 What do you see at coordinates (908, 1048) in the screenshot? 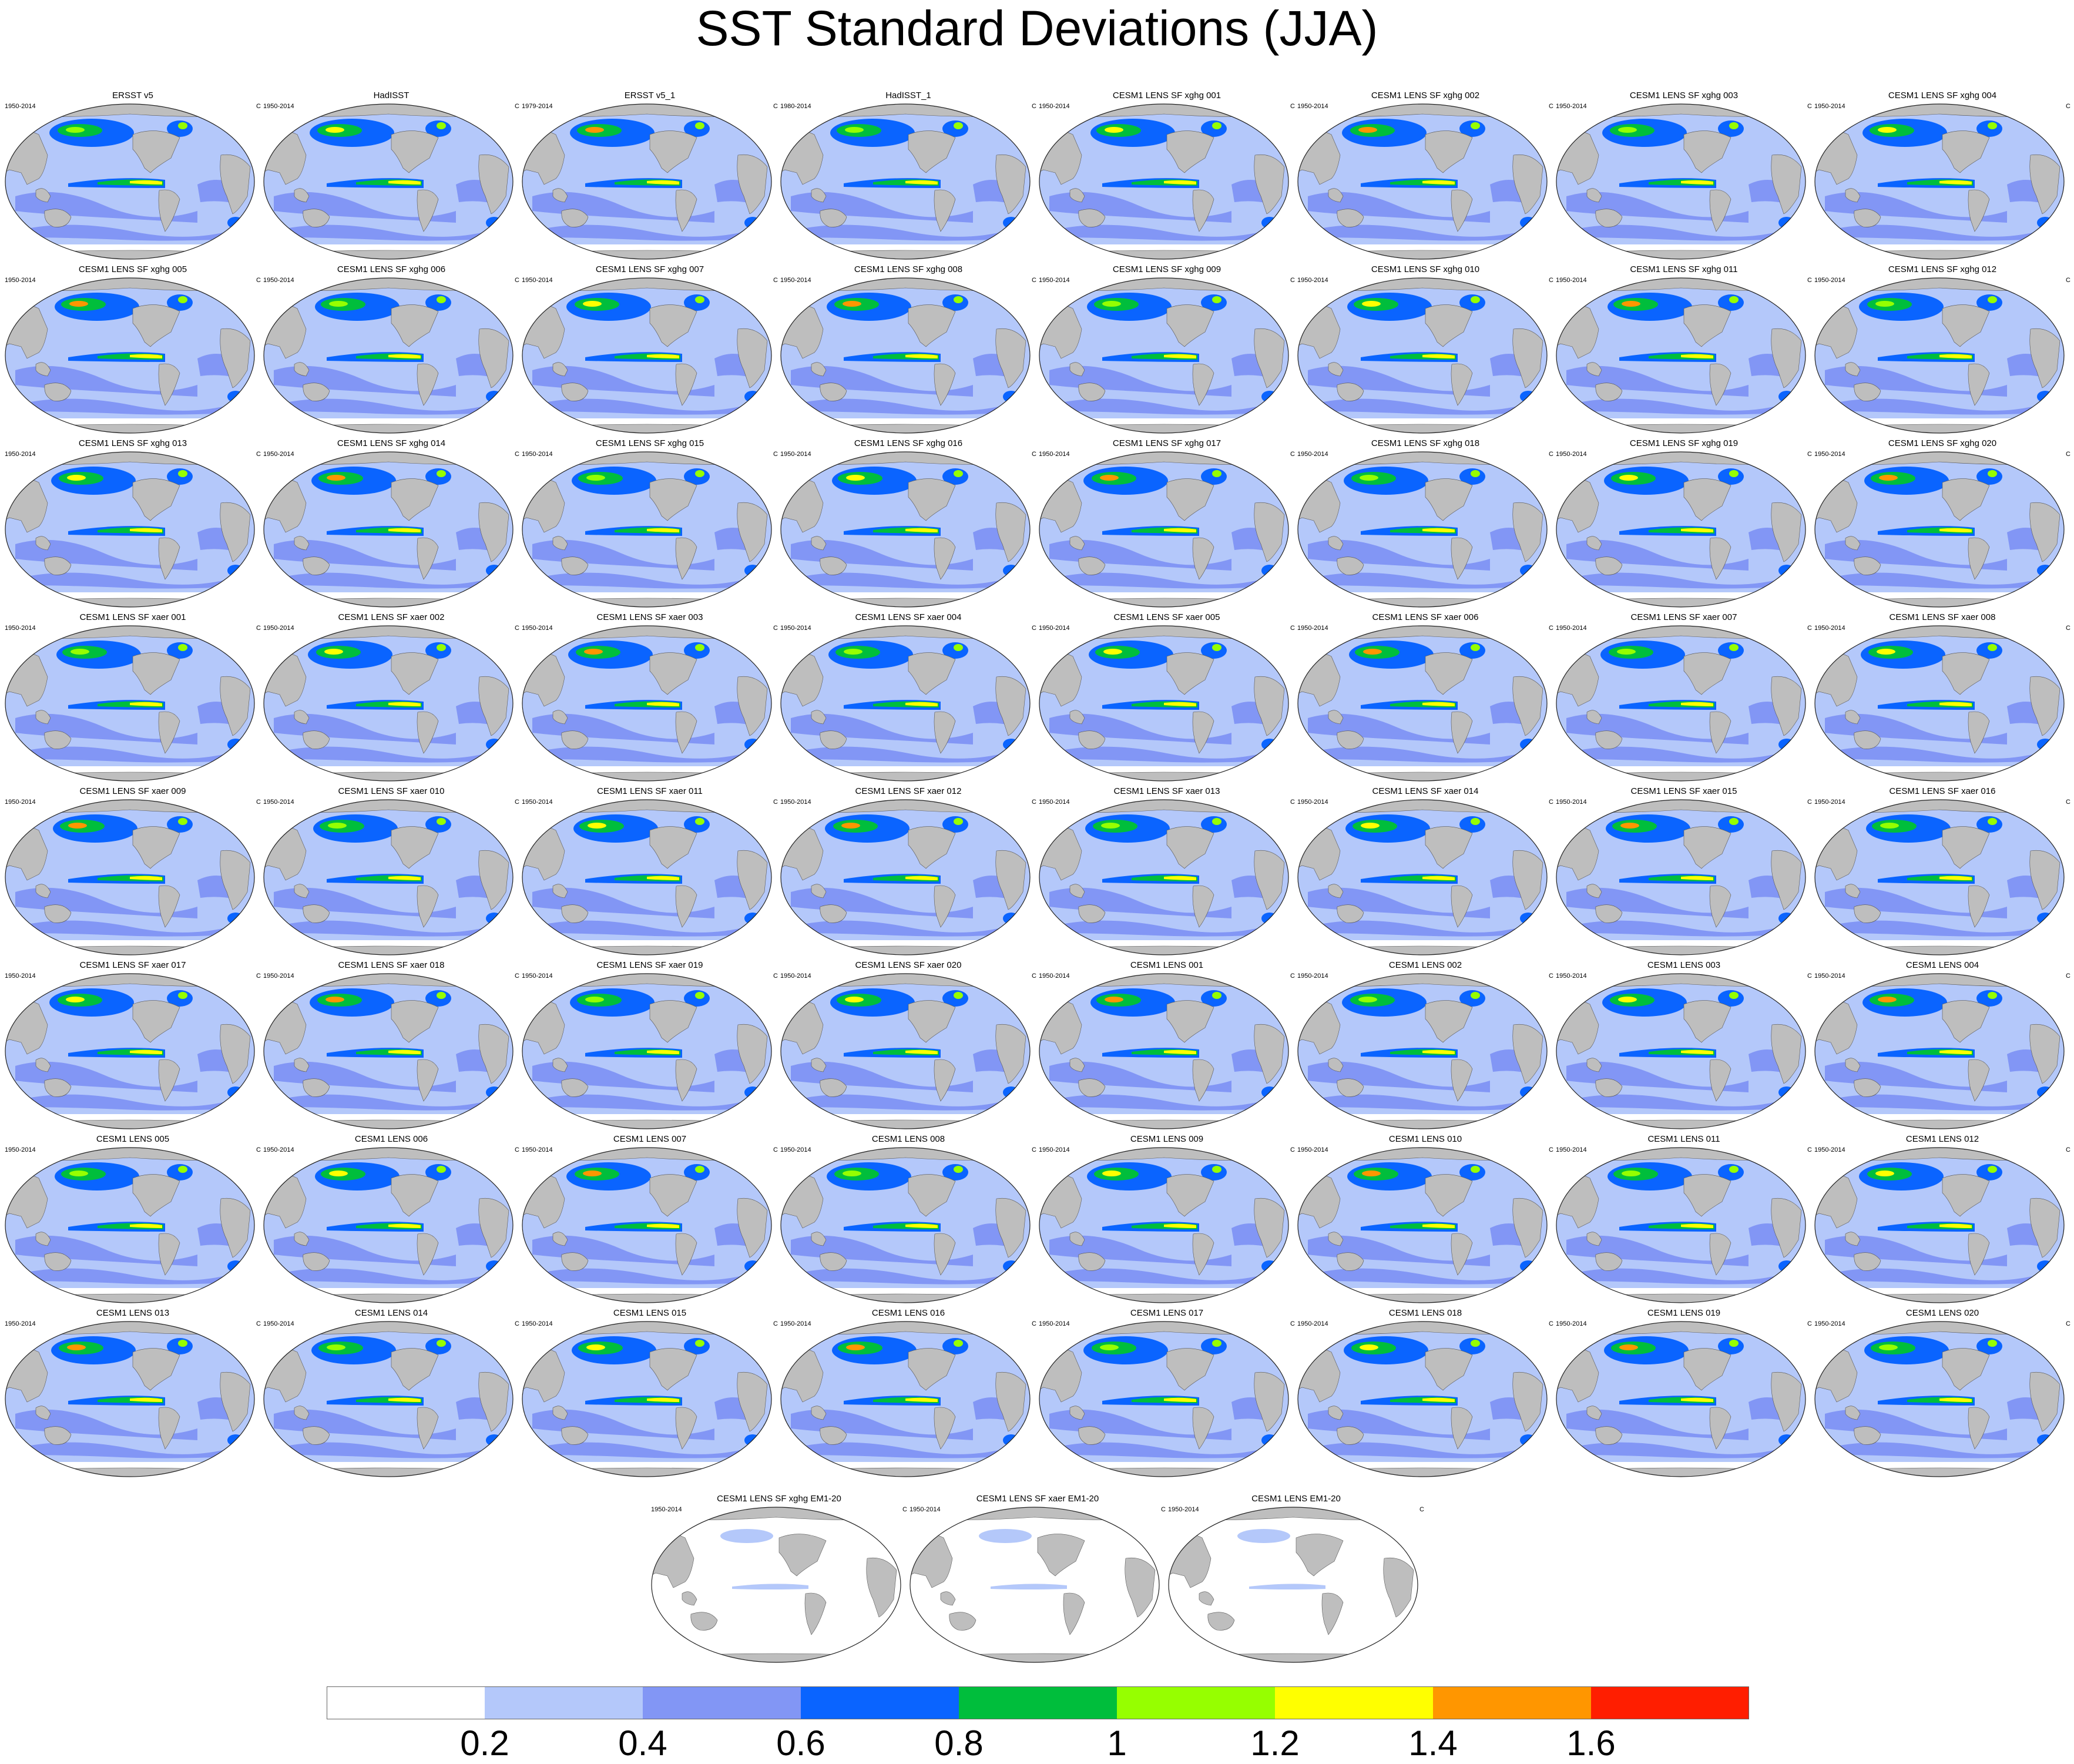
I see `map-panel: CESM1 LENS SF xaer 020 1950-2014 C` at bounding box center [908, 1048].